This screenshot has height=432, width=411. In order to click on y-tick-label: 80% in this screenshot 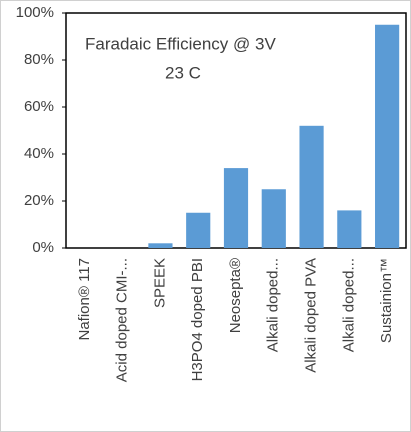, I will do `click(39, 59)`.